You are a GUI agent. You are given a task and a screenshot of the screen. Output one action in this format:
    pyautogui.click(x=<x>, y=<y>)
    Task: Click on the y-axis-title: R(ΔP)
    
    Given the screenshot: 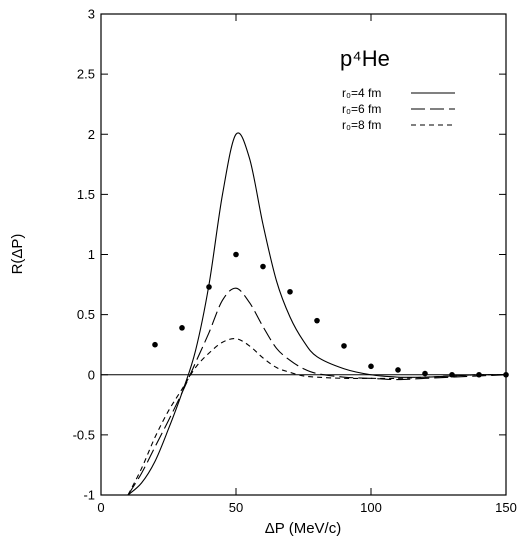 What is the action you would take?
    pyautogui.click(x=17, y=254)
    